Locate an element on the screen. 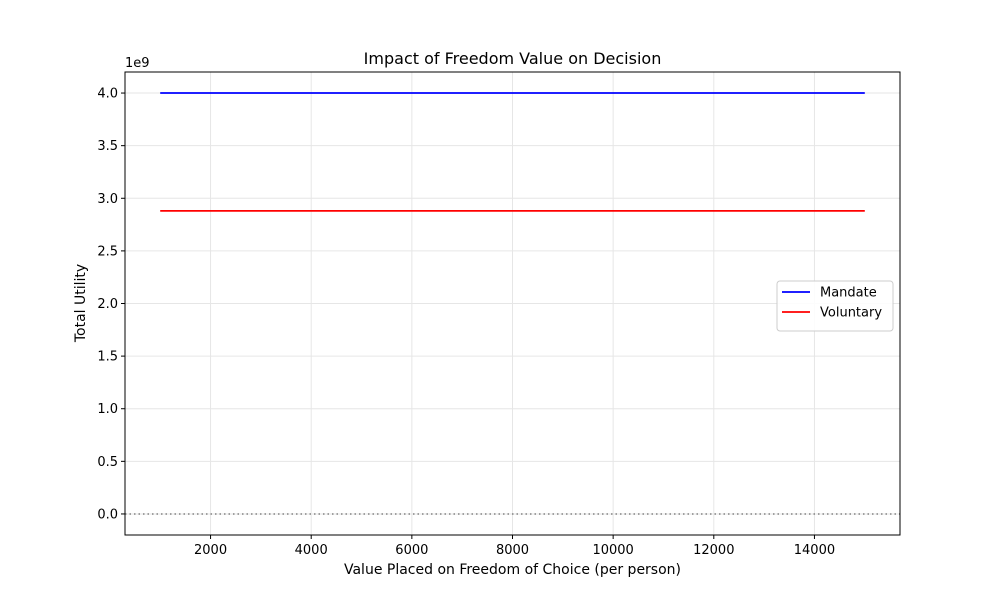  y-tick-label: 2.5 is located at coordinates (107, 251).